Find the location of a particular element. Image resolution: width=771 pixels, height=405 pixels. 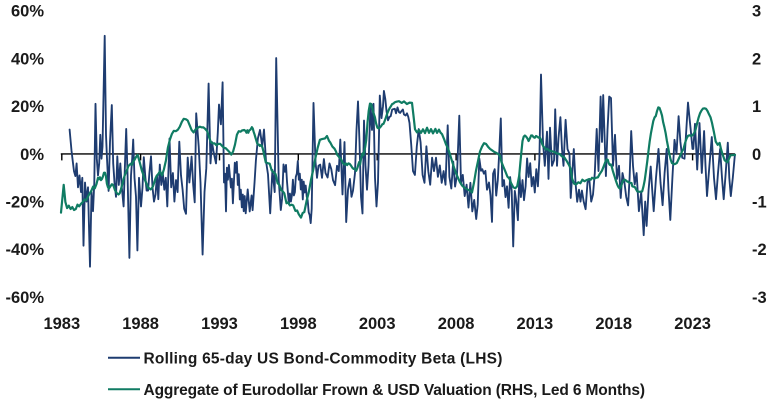

svg-text: -1 is located at coordinates (759, 203).